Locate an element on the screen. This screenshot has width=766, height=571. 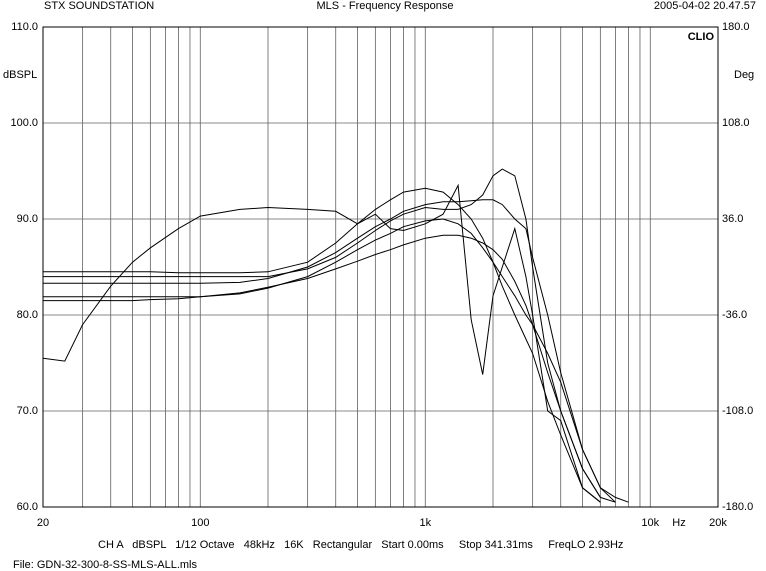
file-name: File: GDN-32-300-8-SS-MLS-ALL.mls is located at coordinates (105, 565).